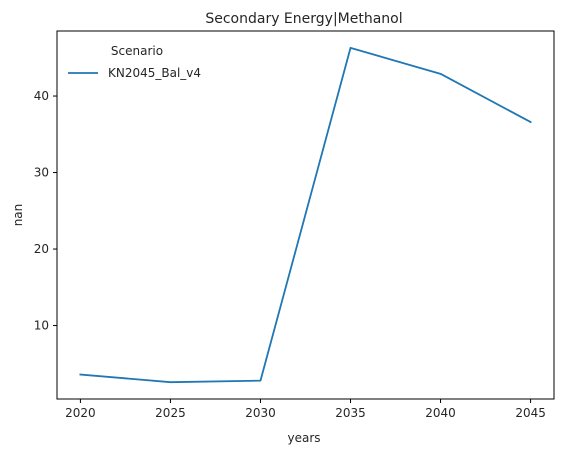 This screenshot has height=456, width=561. I want to click on legend-entry-label: KN2045_Bal_v4, so click(154, 73).